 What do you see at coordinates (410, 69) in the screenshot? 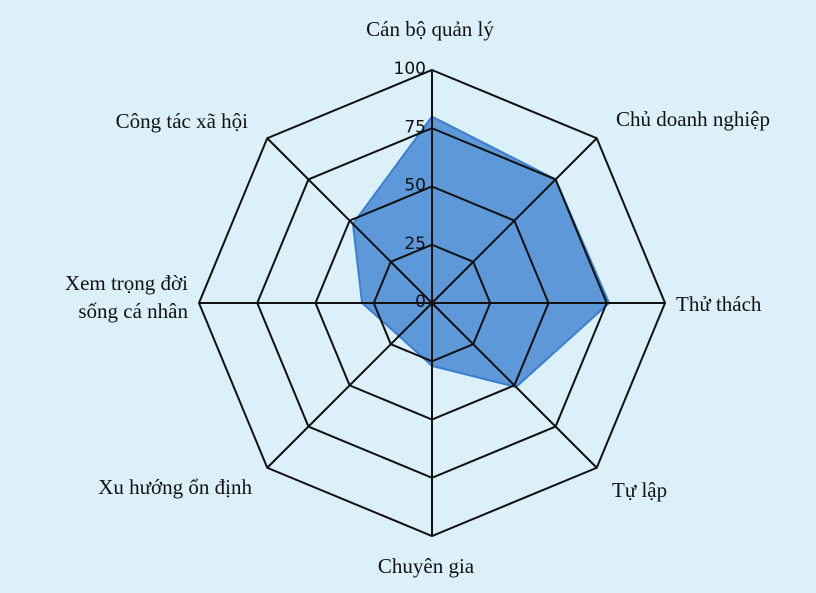
I see `tick-label-100: 100` at bounding box center [410, 69].